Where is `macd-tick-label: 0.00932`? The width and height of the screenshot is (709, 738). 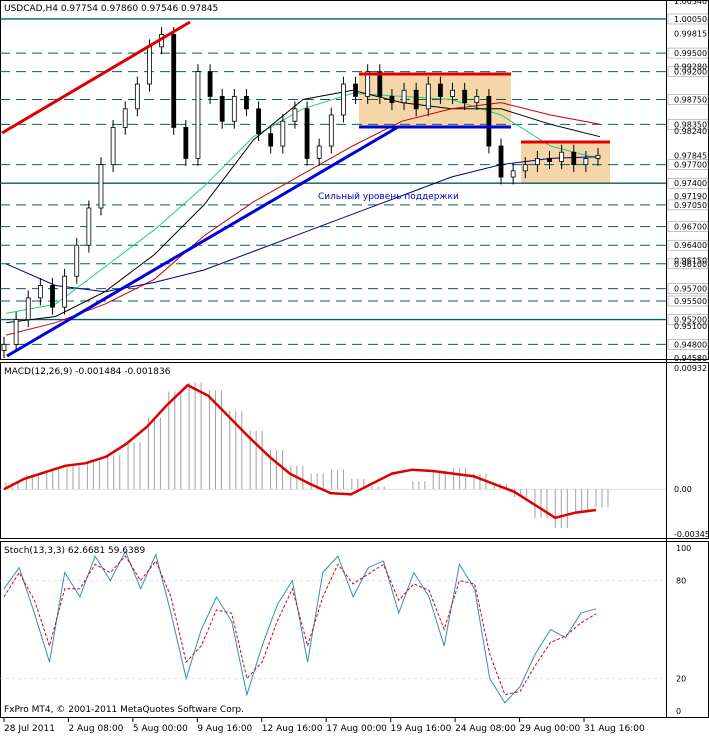
macd-tick-label: 0.00932 is located at coordinates (690, 368).